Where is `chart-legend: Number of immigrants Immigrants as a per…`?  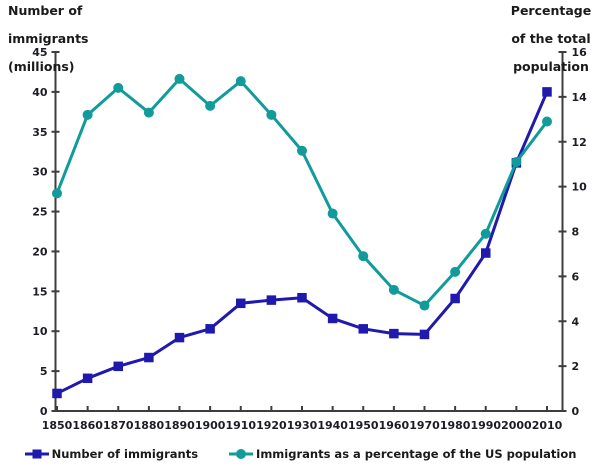 chart-legend: Number of immigrants Immigrants as a per… is located at coordinates (300, 454).